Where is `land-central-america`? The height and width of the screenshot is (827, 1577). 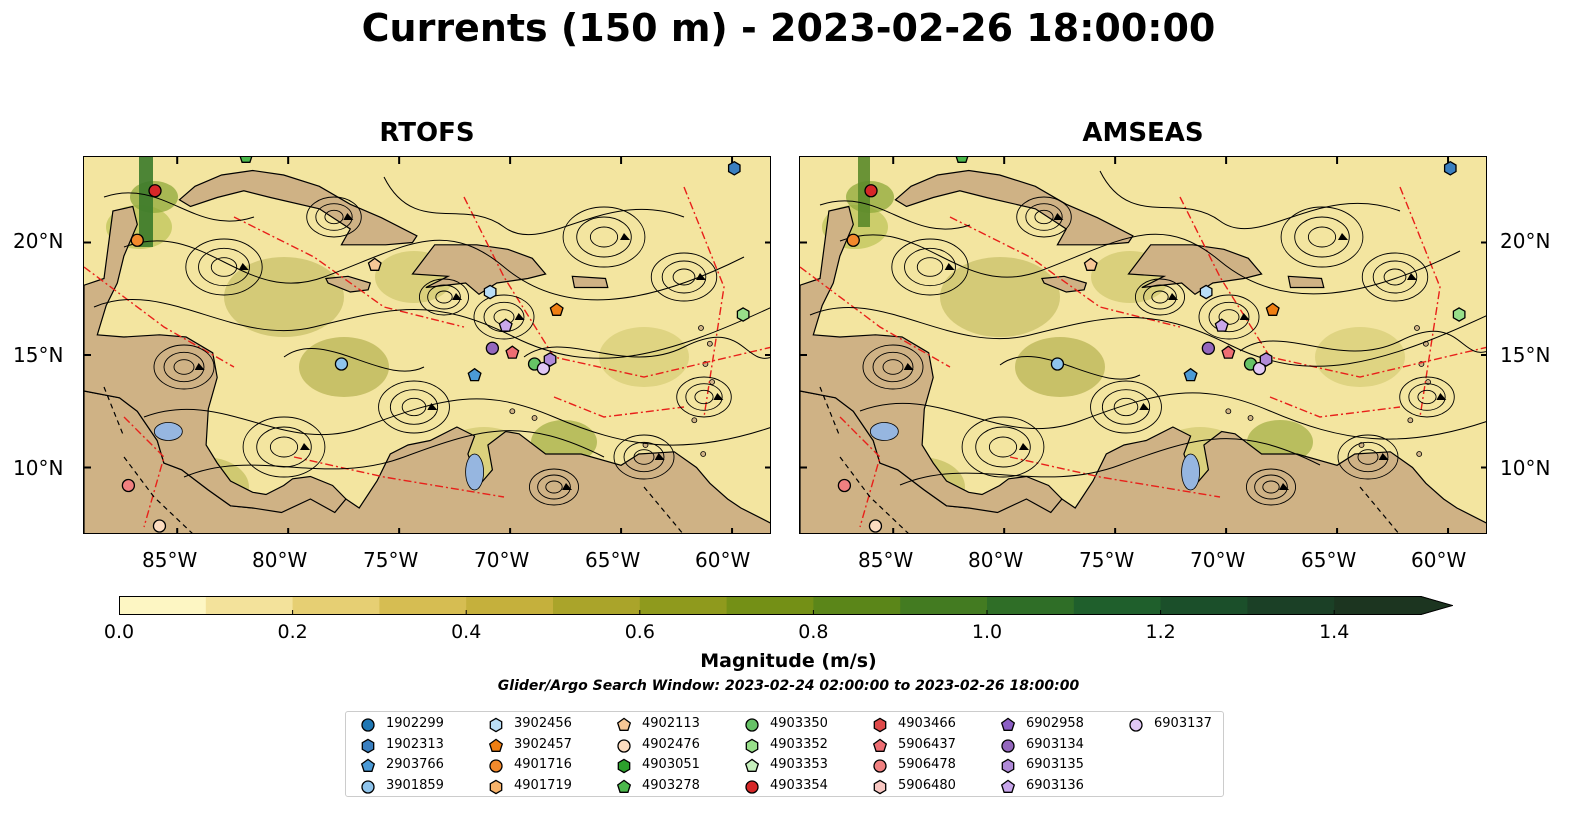 land-central-america is located at coordinates (931, 359).